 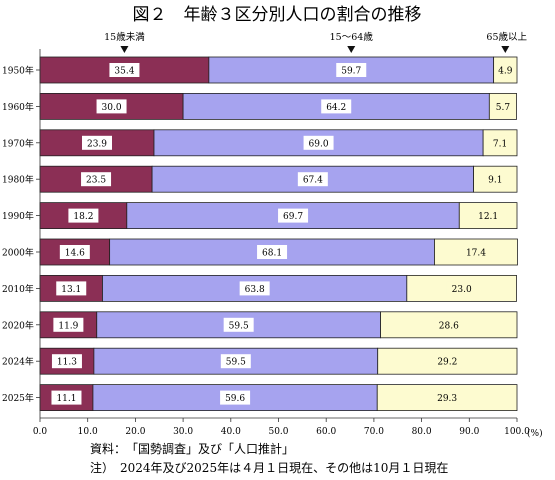 I want to click on value-label: 23.0, so click(x=462, y=290).